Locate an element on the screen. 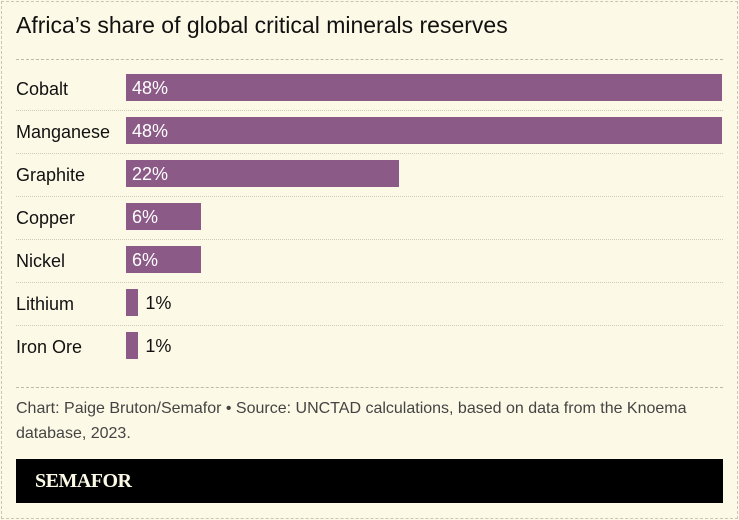  category-label: Manganese is located at coordinates (63, 132).